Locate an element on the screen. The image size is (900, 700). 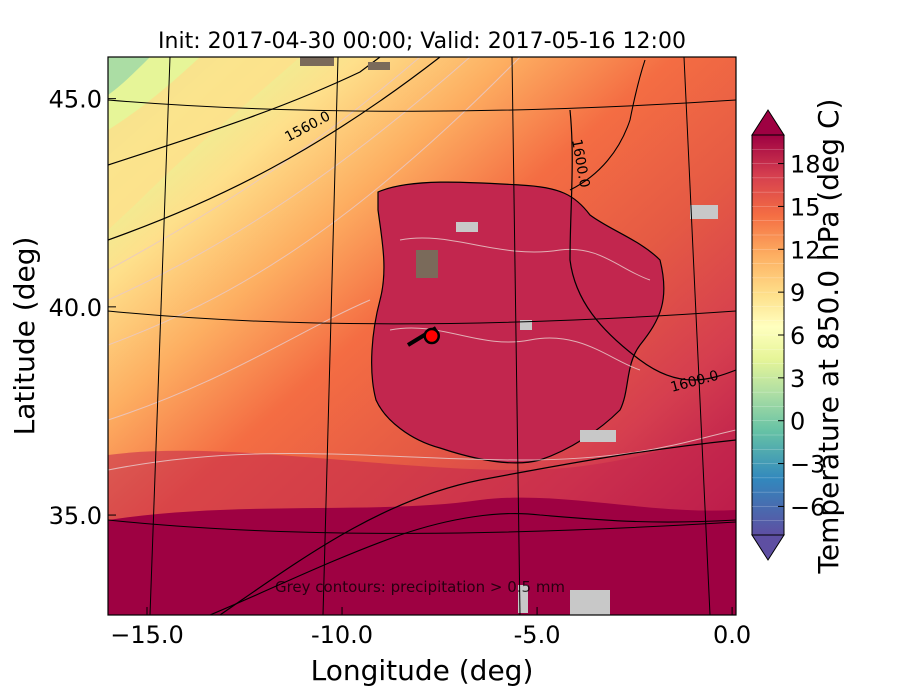
dark-patches is located at coordinates (369, 167).